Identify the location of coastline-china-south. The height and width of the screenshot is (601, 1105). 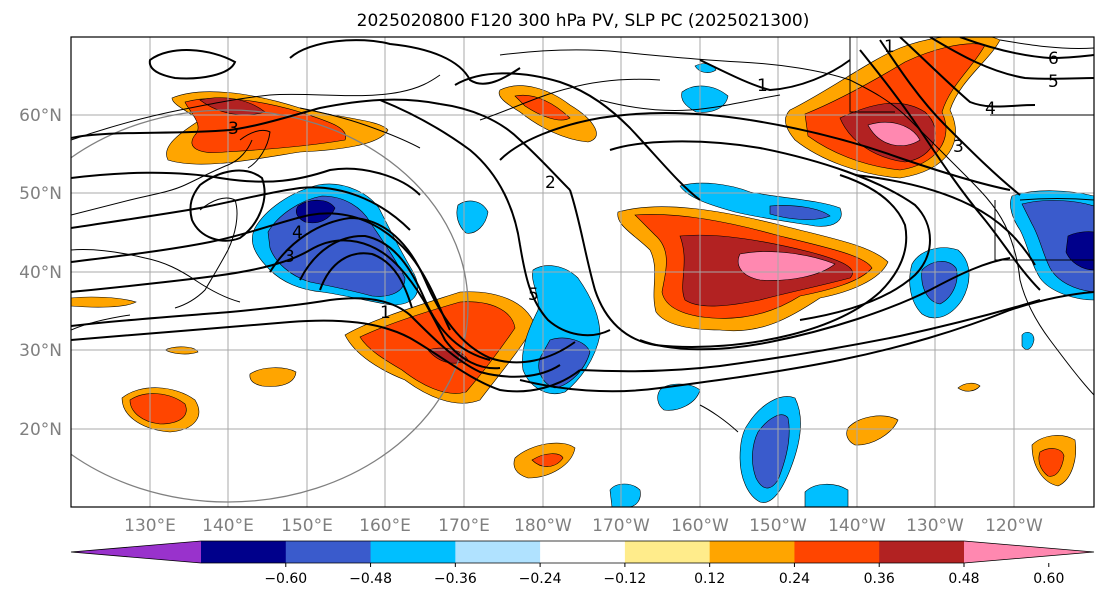
(101, 322).